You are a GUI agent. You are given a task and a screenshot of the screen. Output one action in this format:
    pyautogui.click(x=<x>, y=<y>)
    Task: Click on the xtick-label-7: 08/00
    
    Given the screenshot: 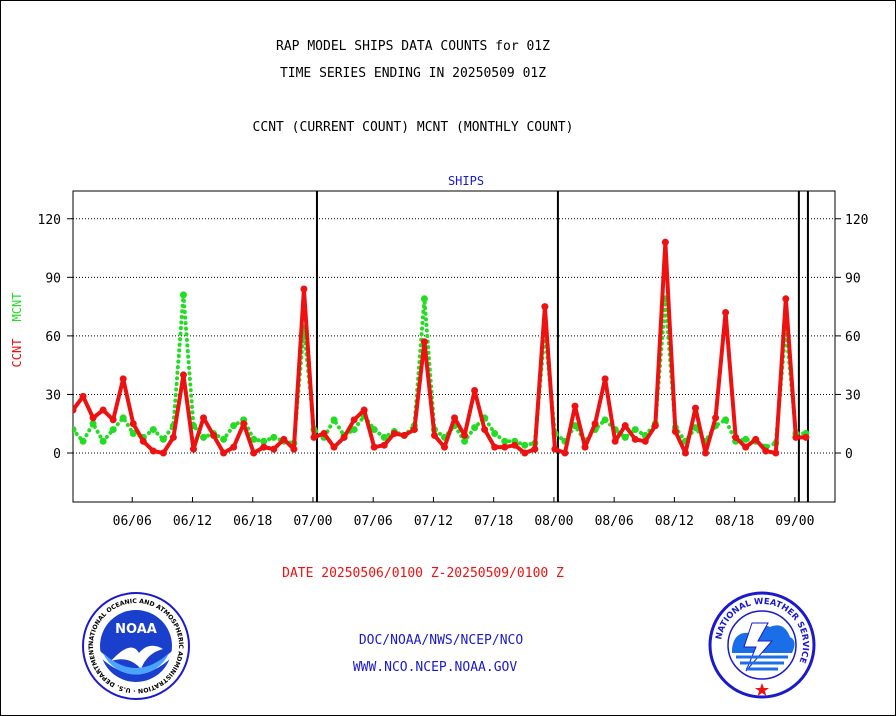 What is the action you would take?
    pyautogui.click(x=553, y=521)
    